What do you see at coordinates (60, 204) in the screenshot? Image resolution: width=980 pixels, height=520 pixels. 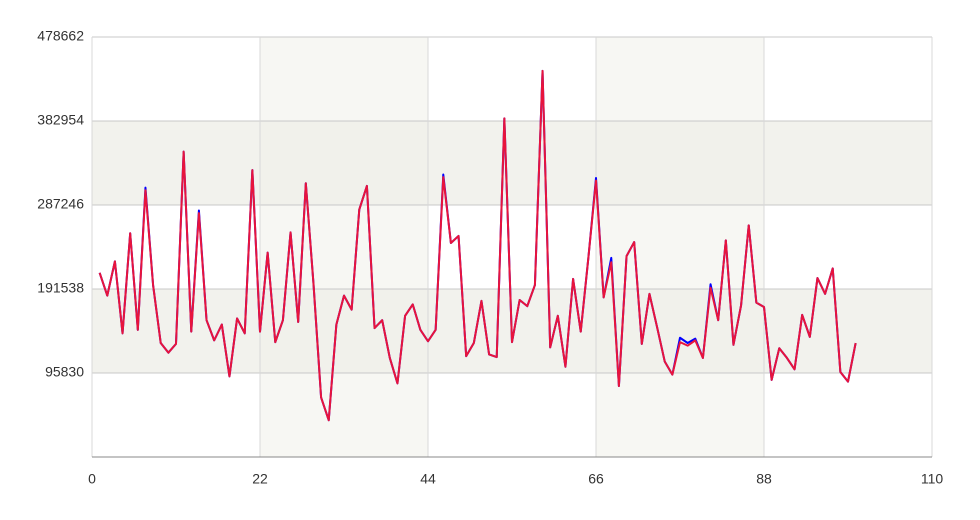 I see `y-tick-label: 287246` at bounding box center [60, 204].